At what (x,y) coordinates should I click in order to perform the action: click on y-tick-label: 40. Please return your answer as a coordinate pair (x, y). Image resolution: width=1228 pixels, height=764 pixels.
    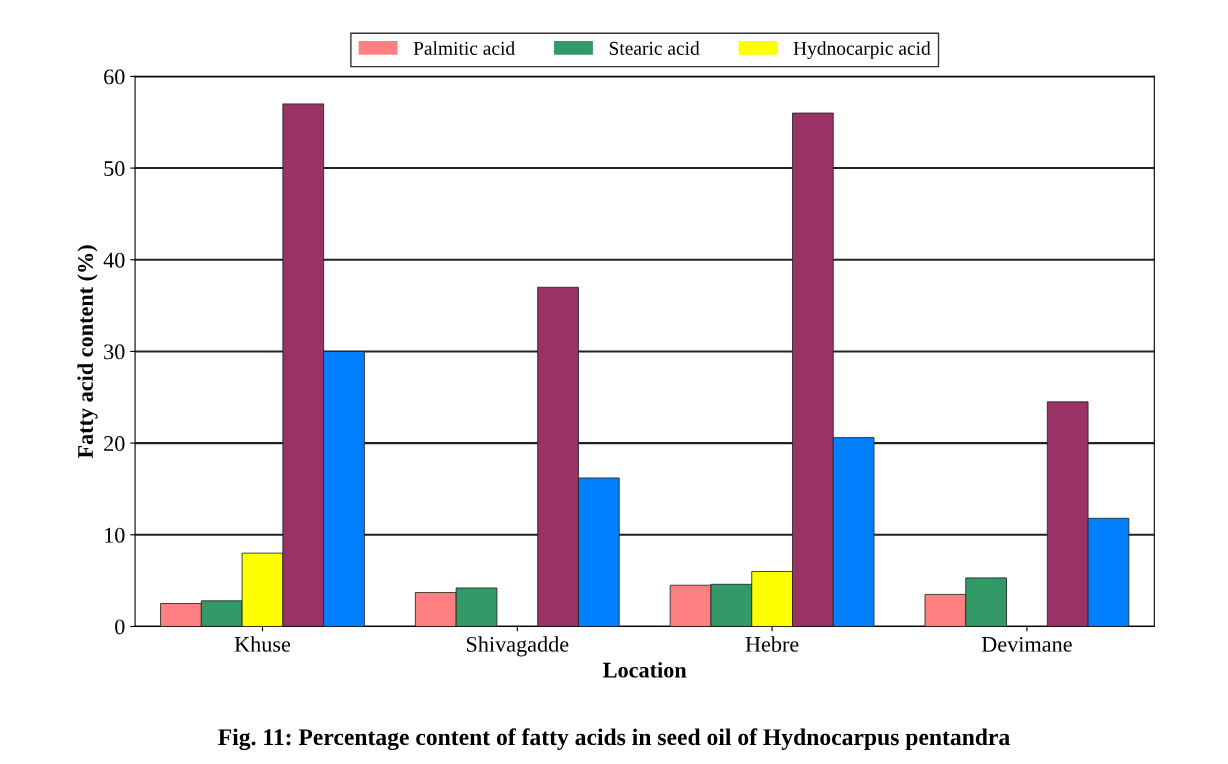
    Looking at the image, I should click on (114, 260).